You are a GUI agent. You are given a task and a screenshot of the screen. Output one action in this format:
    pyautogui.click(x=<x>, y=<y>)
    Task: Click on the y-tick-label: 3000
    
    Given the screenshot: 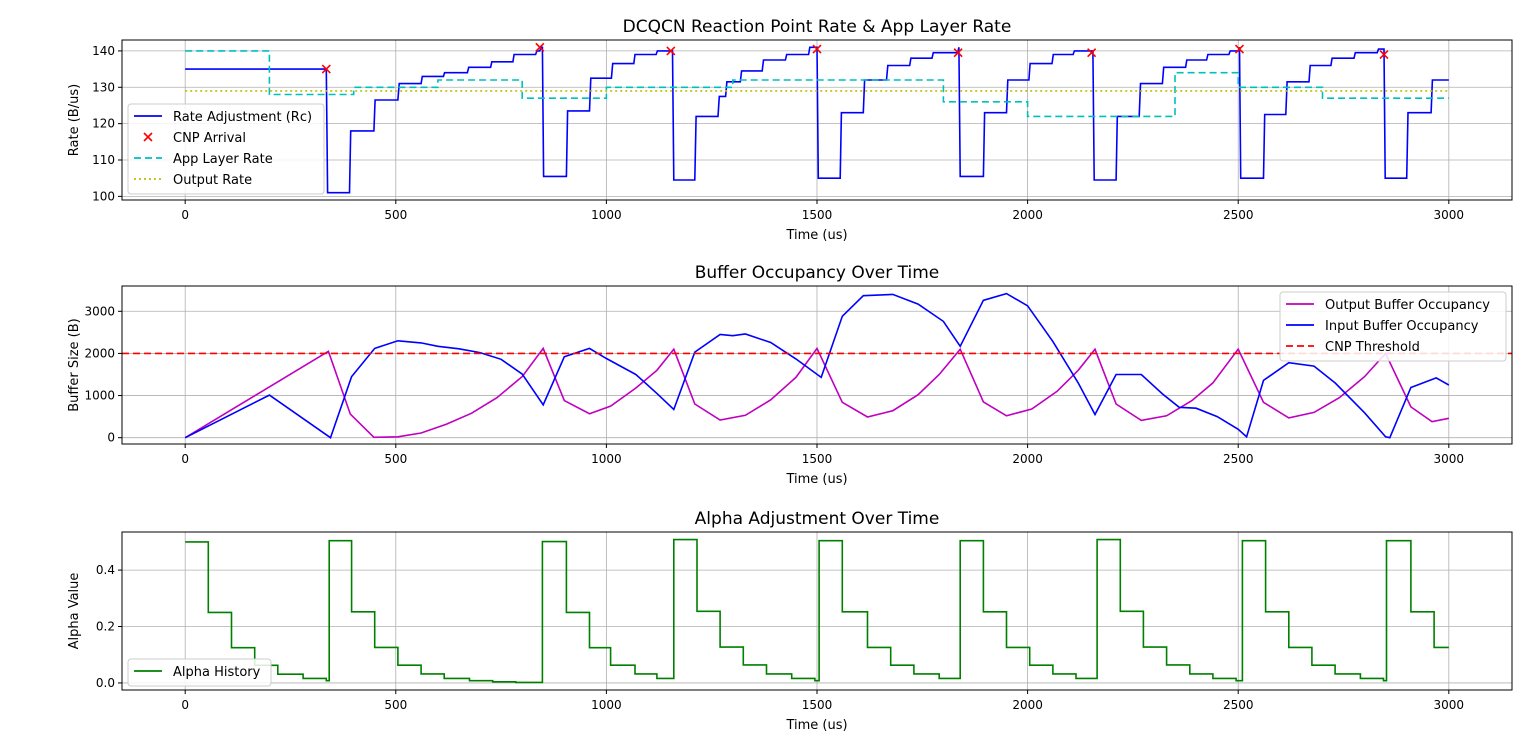 What is the action you would take?
    pyautogui.click(x=99, y=311)
    